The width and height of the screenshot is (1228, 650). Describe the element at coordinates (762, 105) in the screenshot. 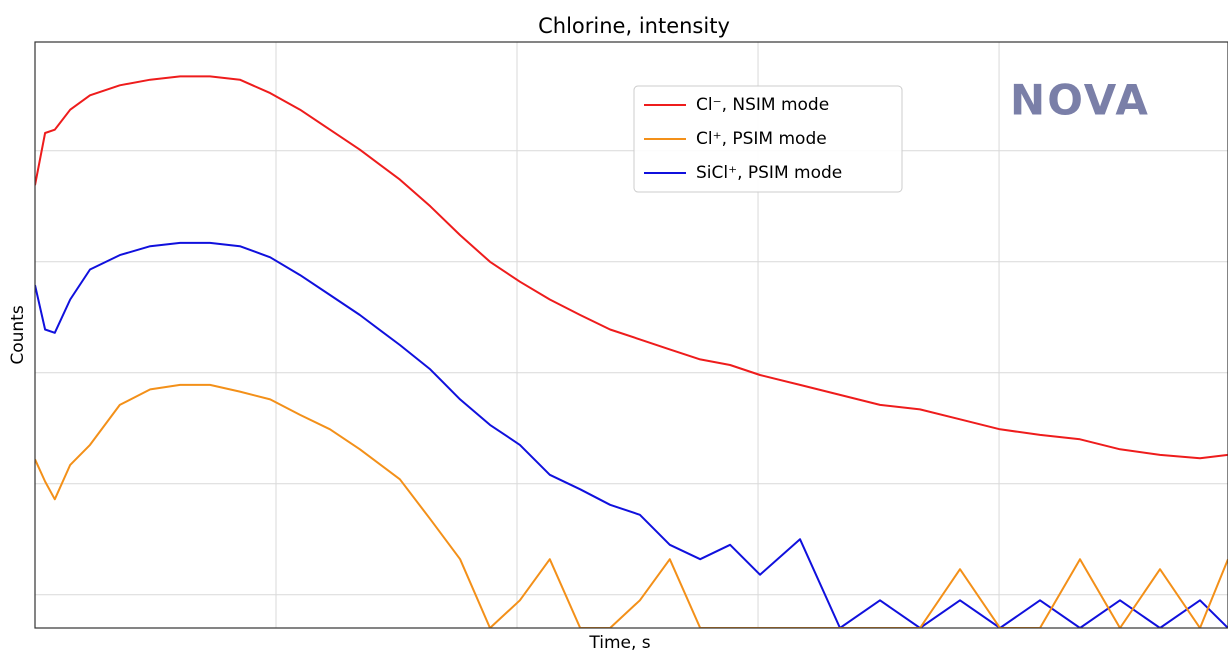

I see `legend-label: Cl⁻, NSIM mode` at that location.